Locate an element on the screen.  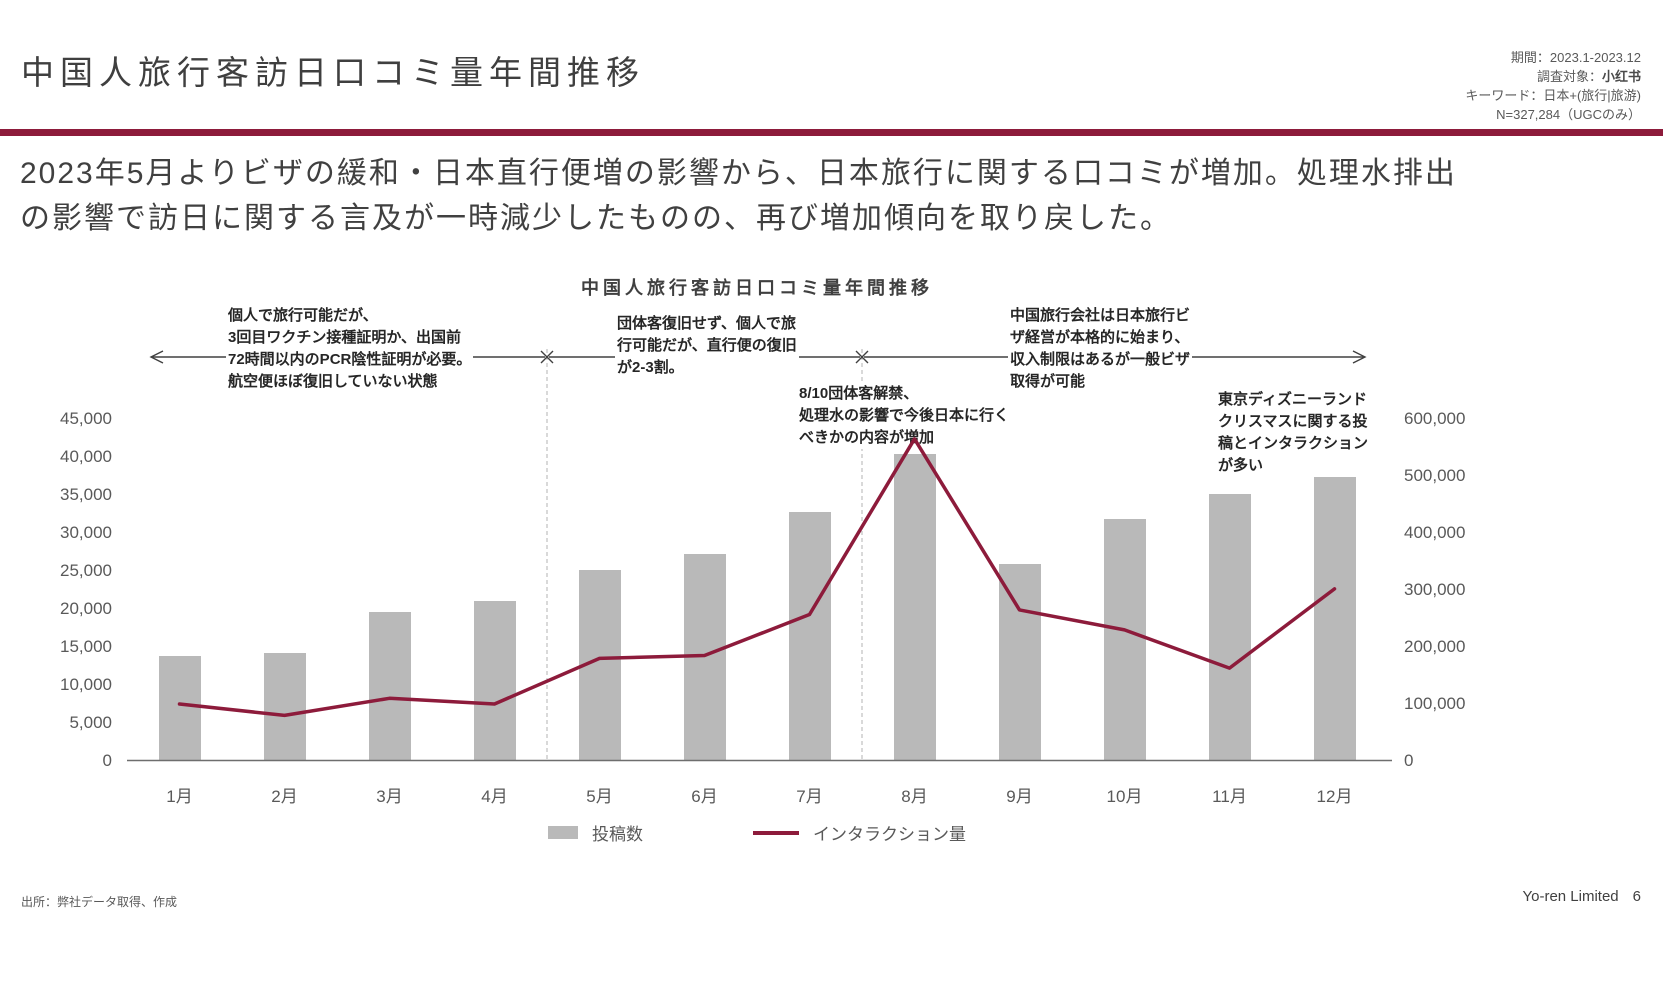
y-axis-left-tick: 10,000 is located at coordinates (86, 684).